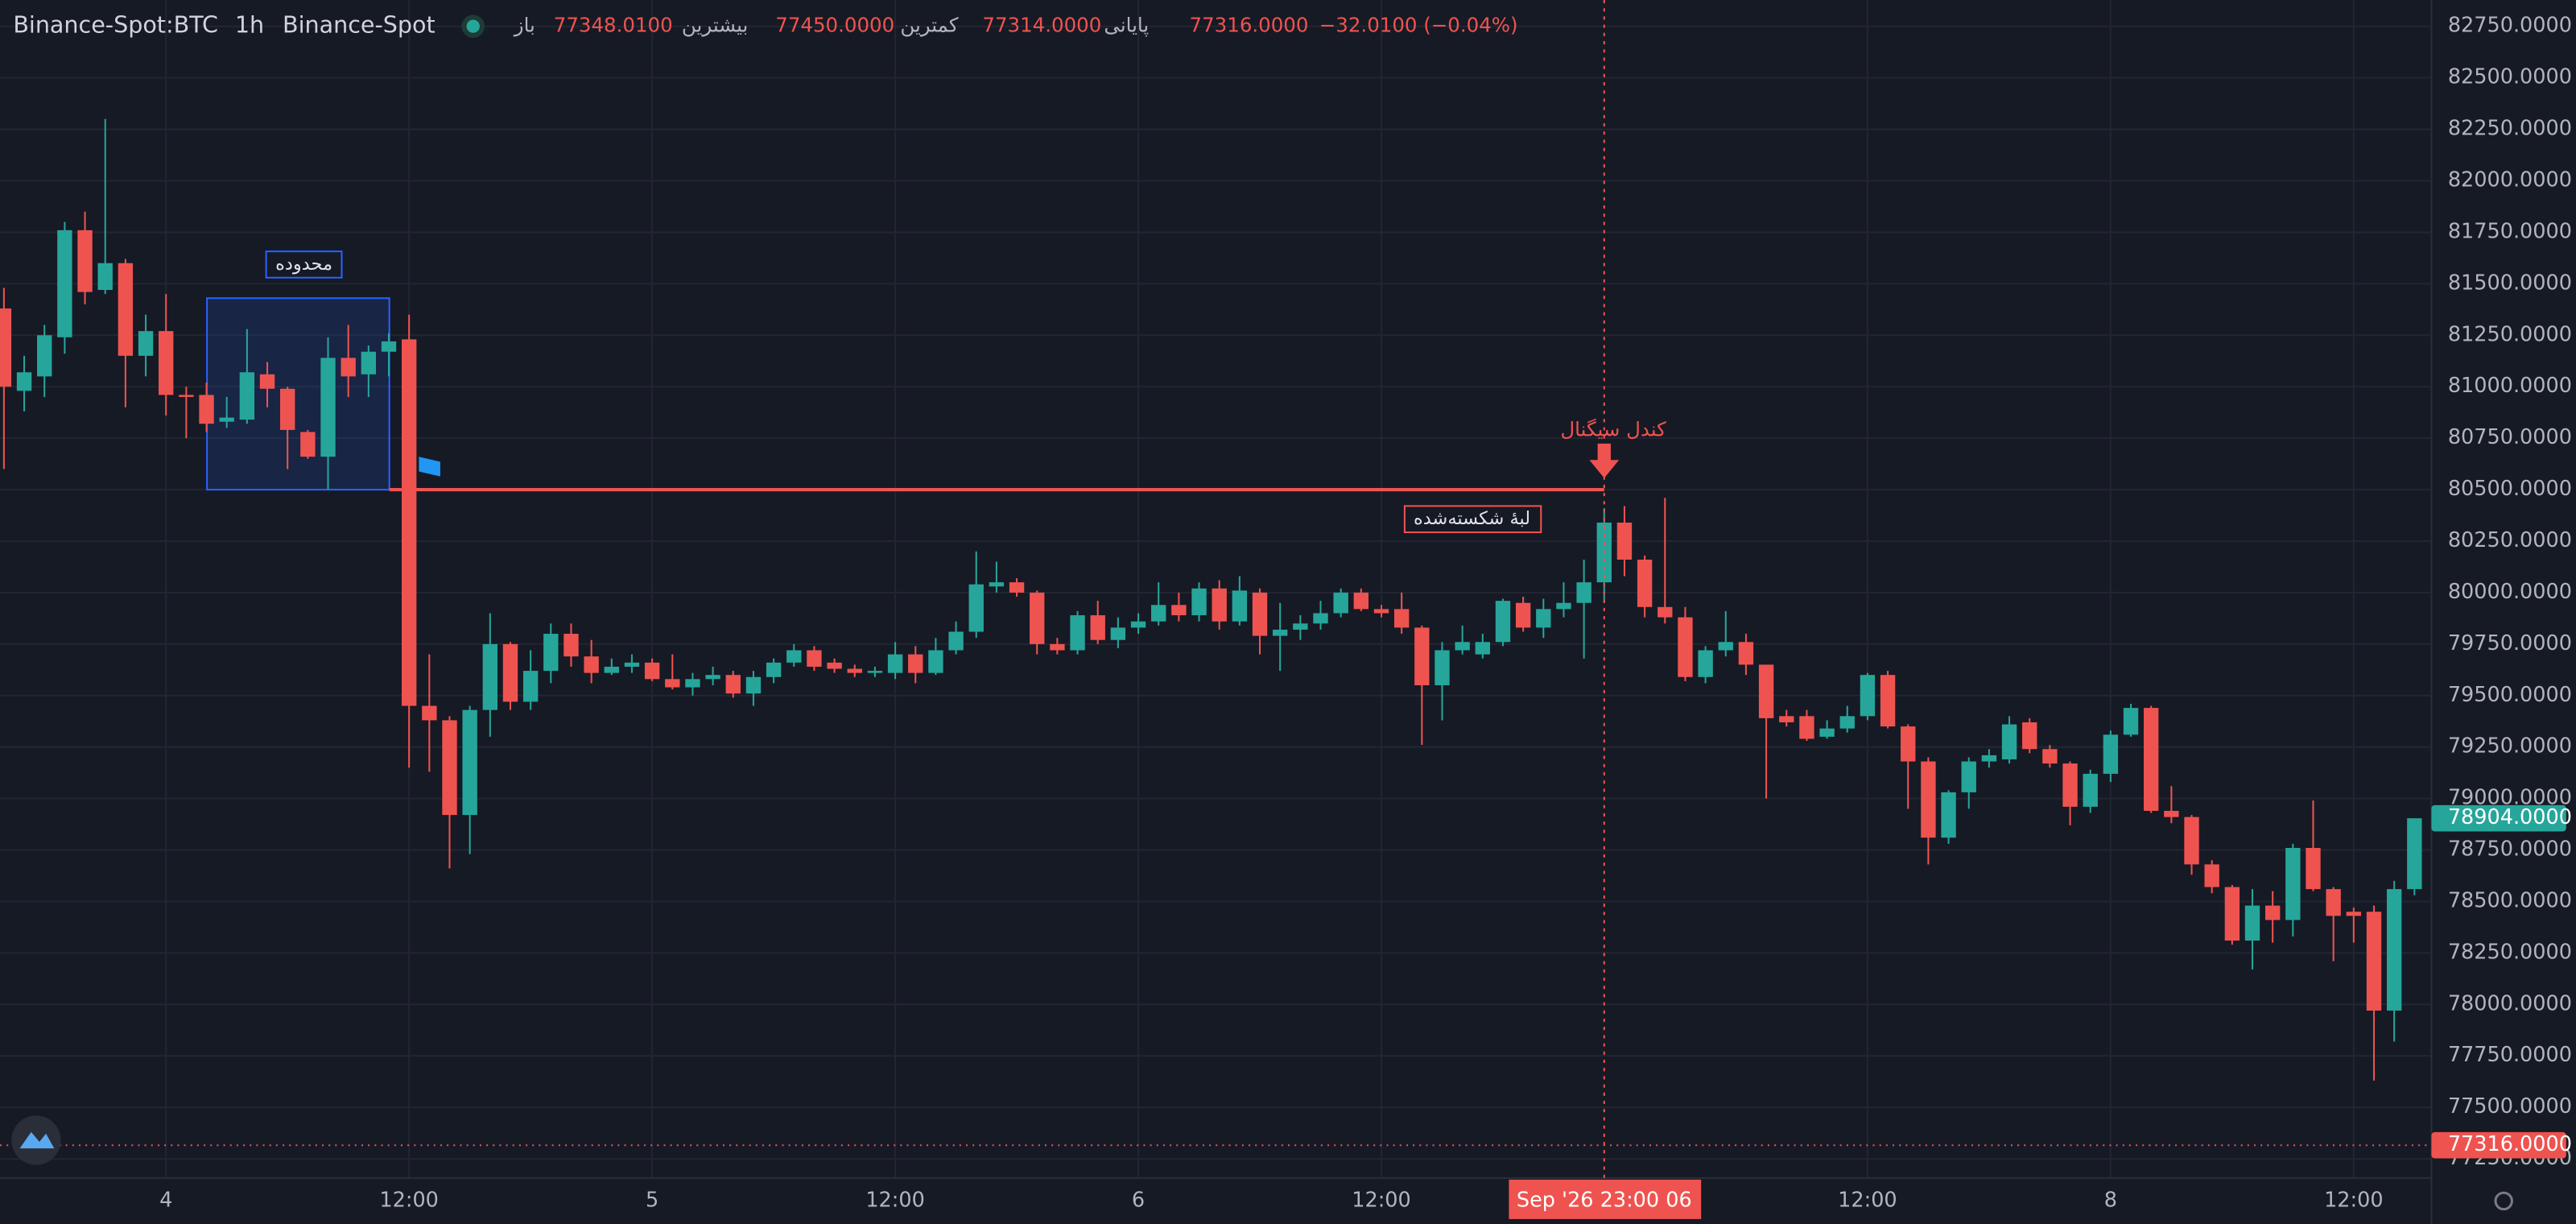 This screenshot has width=2576, height=1224. I want to click on crosshair-label-box, so click(1605, 1199).